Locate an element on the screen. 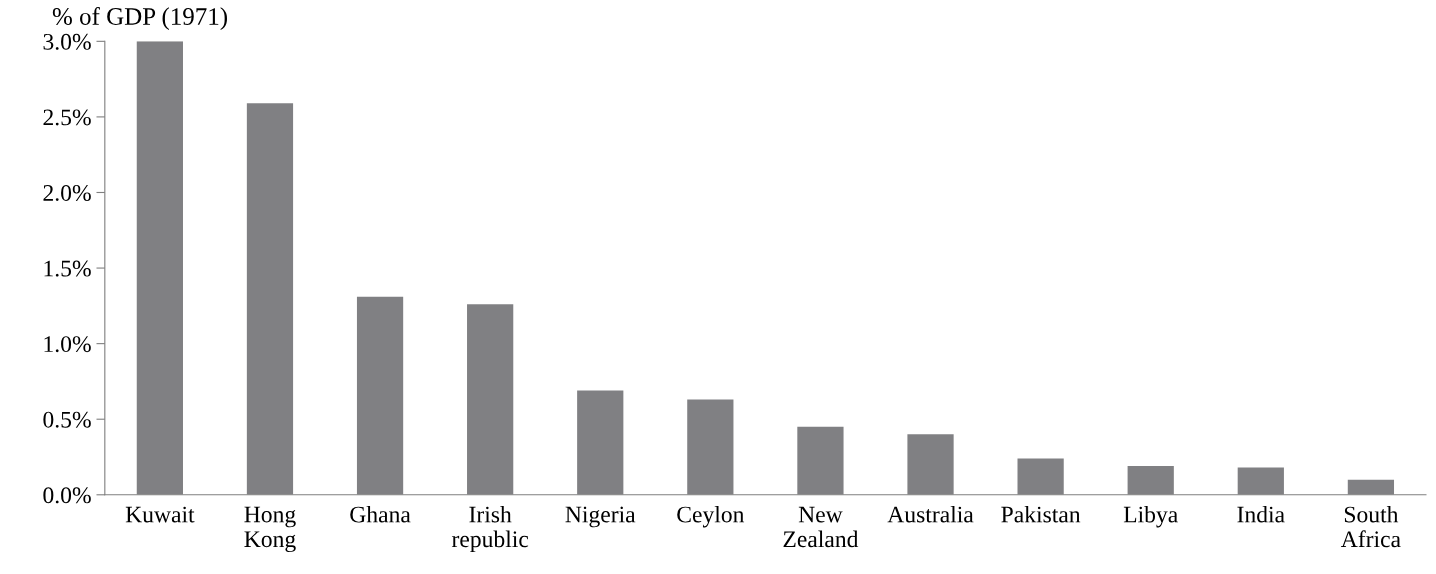 This screenshot has width=1436, height=574. y-tick-label: 0.5% is located at coordinates (67, 419).